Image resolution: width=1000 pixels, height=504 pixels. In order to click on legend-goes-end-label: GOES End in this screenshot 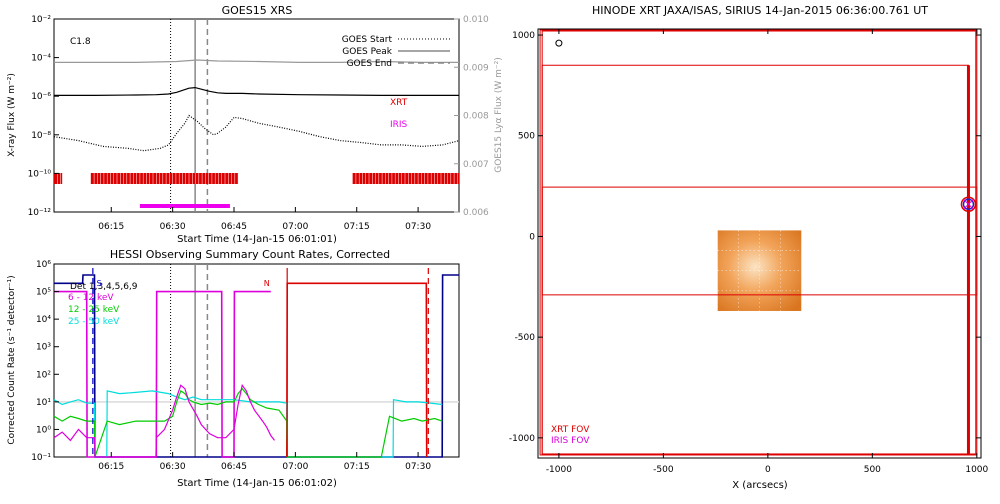, I will do `click(369, 64)`.